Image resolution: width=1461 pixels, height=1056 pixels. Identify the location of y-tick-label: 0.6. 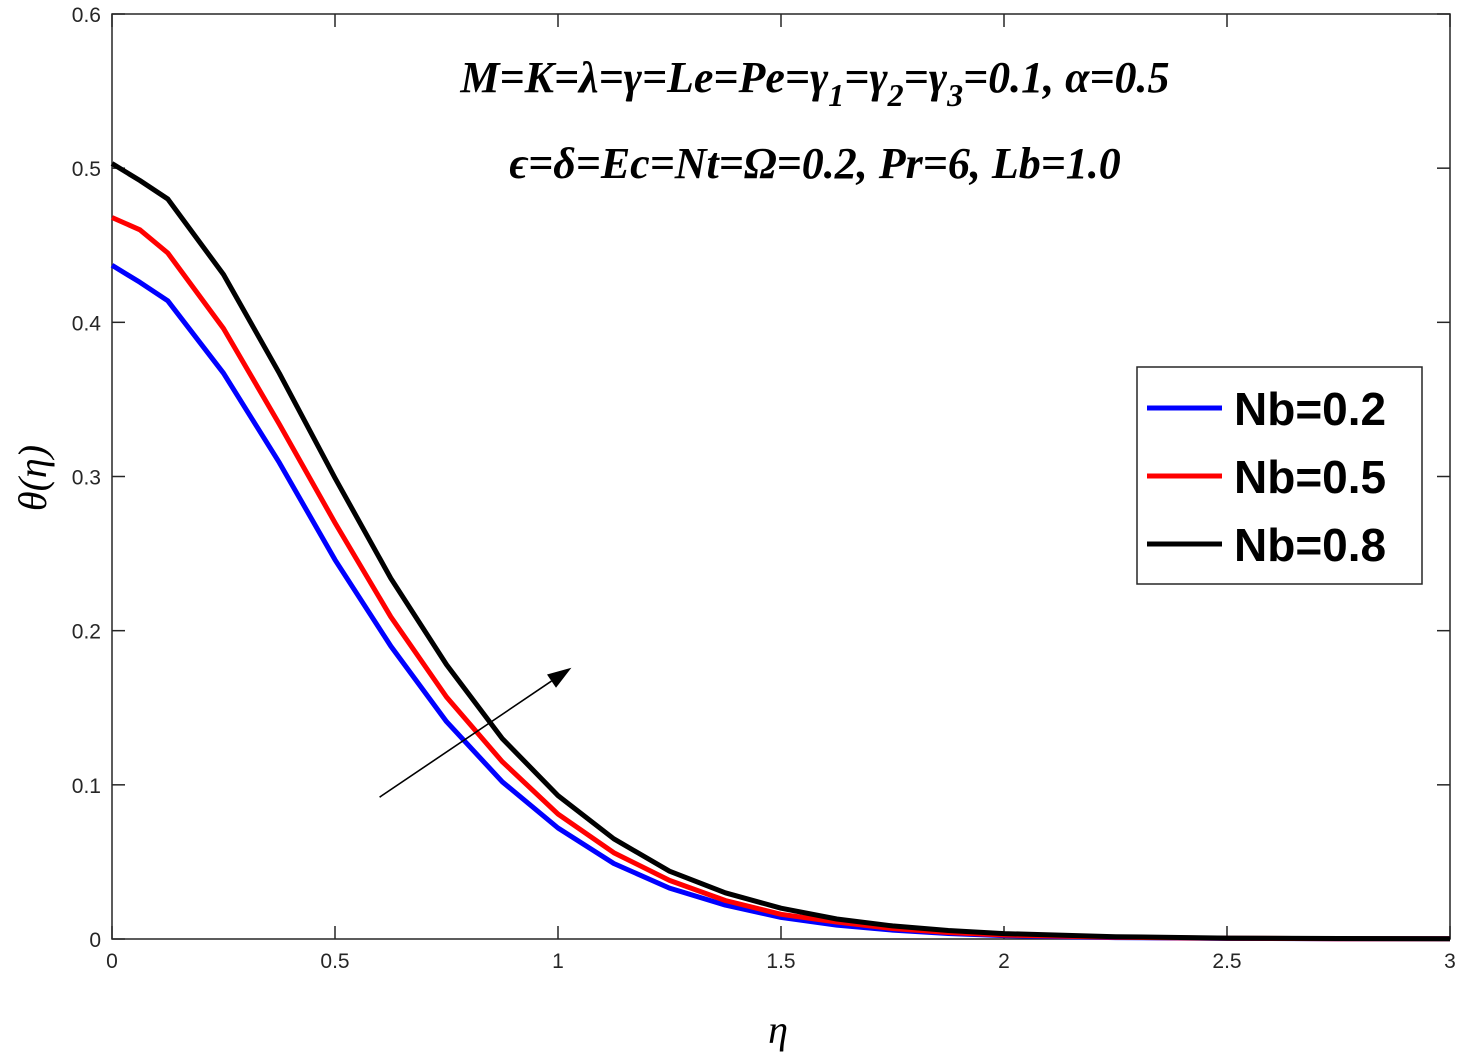
(86, 15).